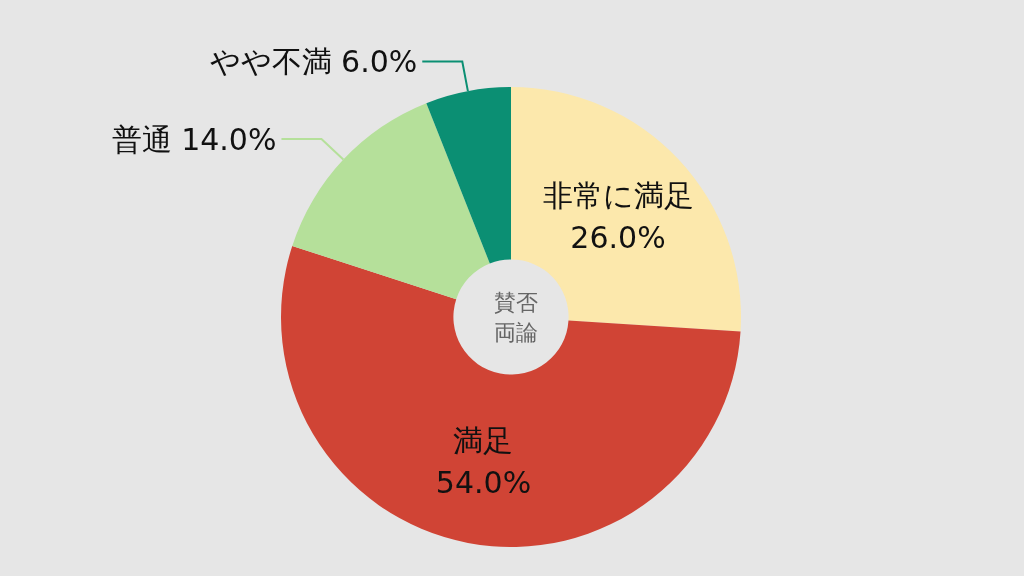 This screenshot has width=1024, height=576. What do you see at coordinates (516, 317) in the screenshot?
I see `text: 賛否両論` at bounding box center [516, 317].